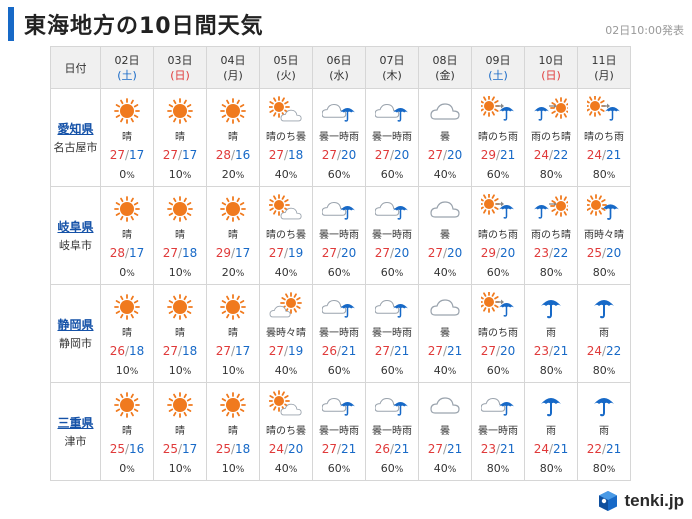  What do you see at coordinates (75, 227) in the screenshot?
I see `pref-link: 岐阜県` at bounding box center [75, 227].